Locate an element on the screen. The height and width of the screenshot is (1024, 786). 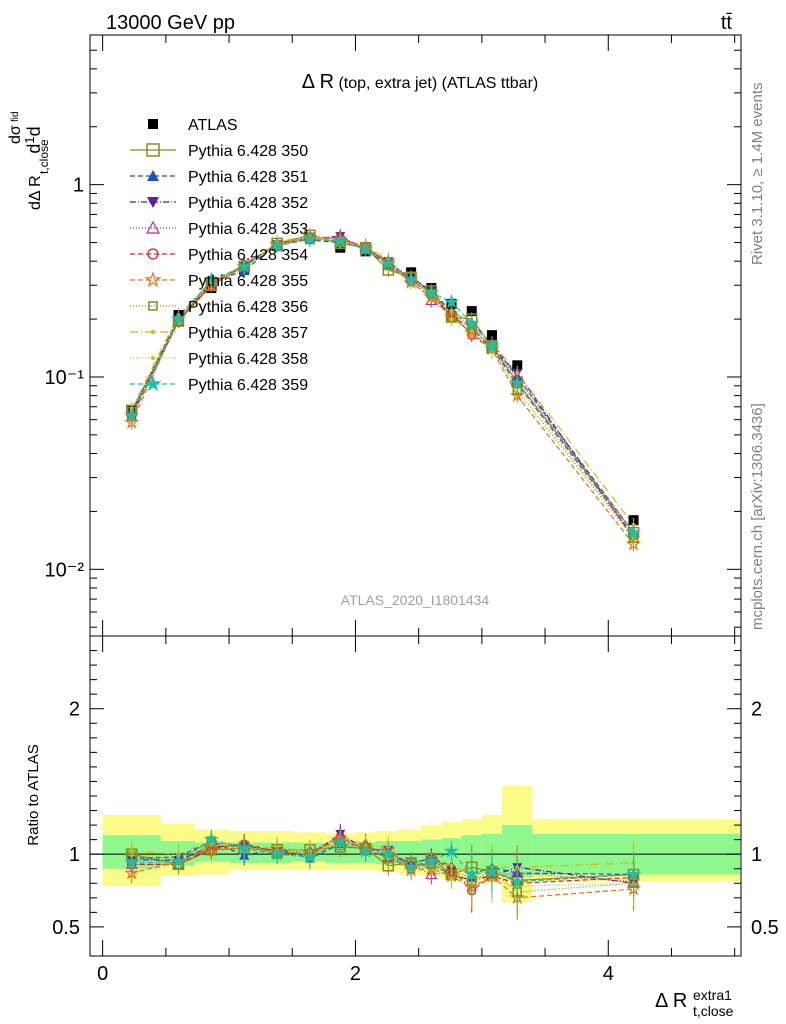
upper-title: Δ R (top, extra jet) (ATLAS ttbar) is located at coordinates (420, 82).